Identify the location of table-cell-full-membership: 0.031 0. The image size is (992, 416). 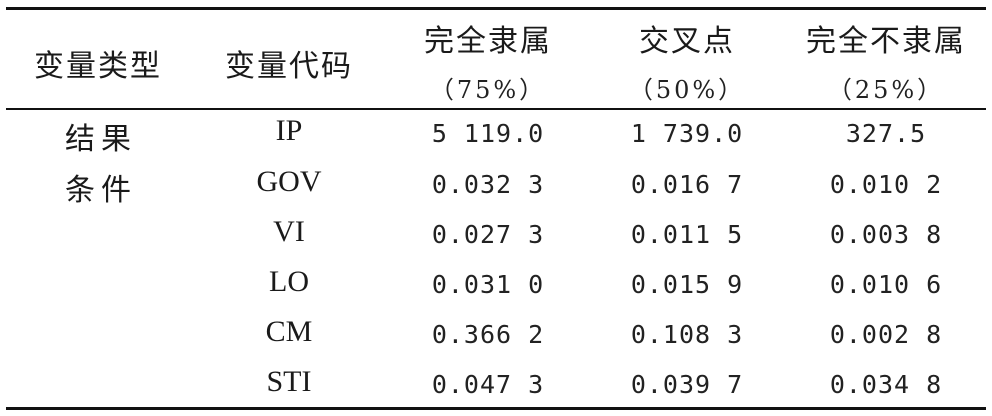
(488, 284).